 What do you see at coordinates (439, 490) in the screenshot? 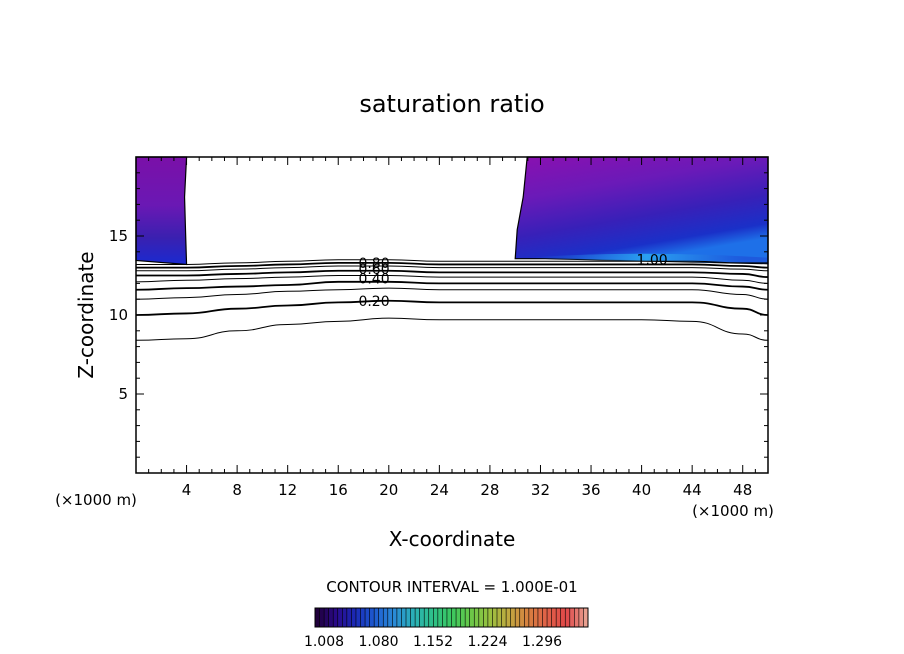
I see `x-tick-label: 24` at bounding box center [439, 490].